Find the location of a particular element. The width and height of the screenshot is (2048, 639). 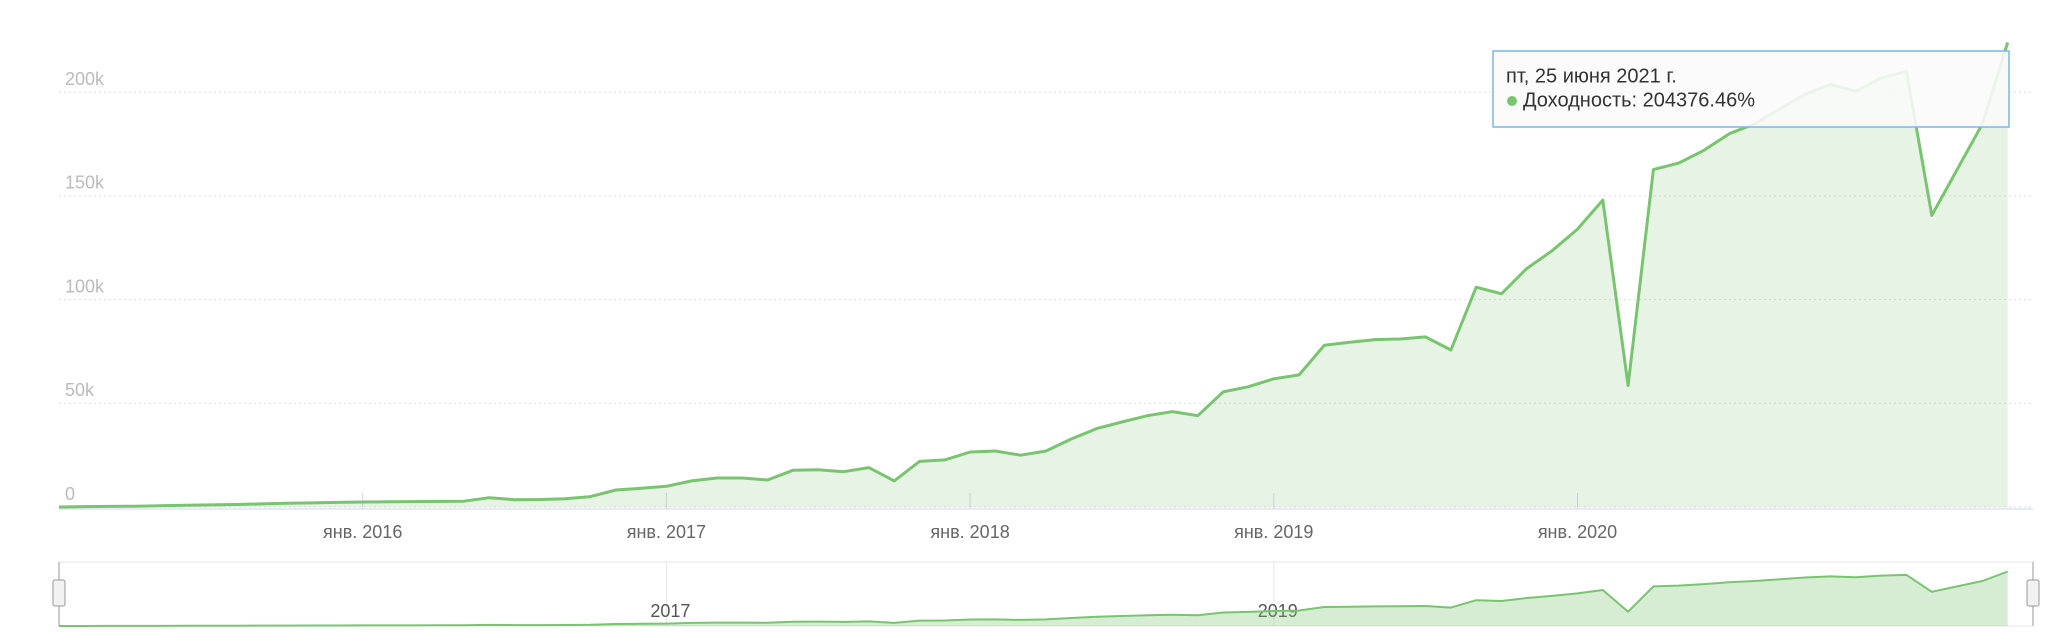

y-tick-label: 100k is located at coordinates (85, 286).